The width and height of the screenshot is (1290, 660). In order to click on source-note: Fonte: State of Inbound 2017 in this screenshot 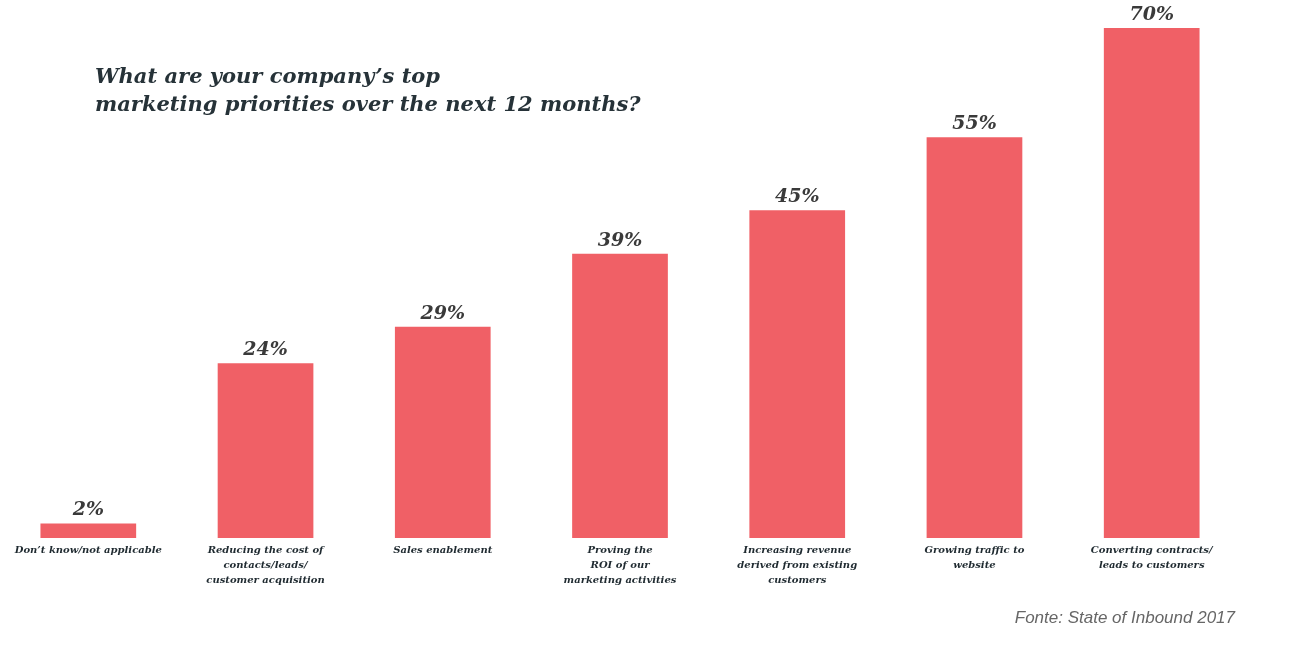, I will do `click(1125, 617)`.